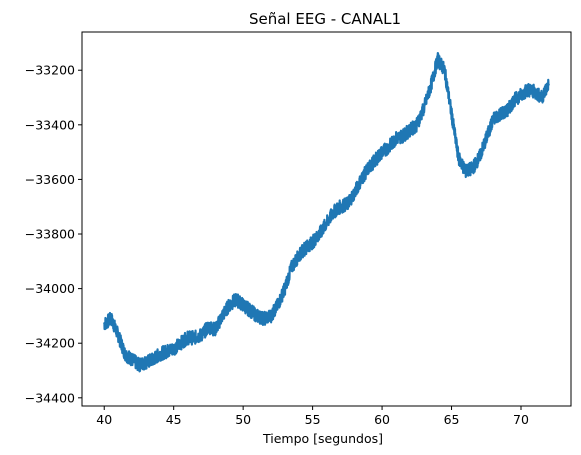 The width and height of the screenshot is (581, 455). Describe the element at coordinates (50, 288) in the screenshot. I see `y-tick-label: −34000` at that location.